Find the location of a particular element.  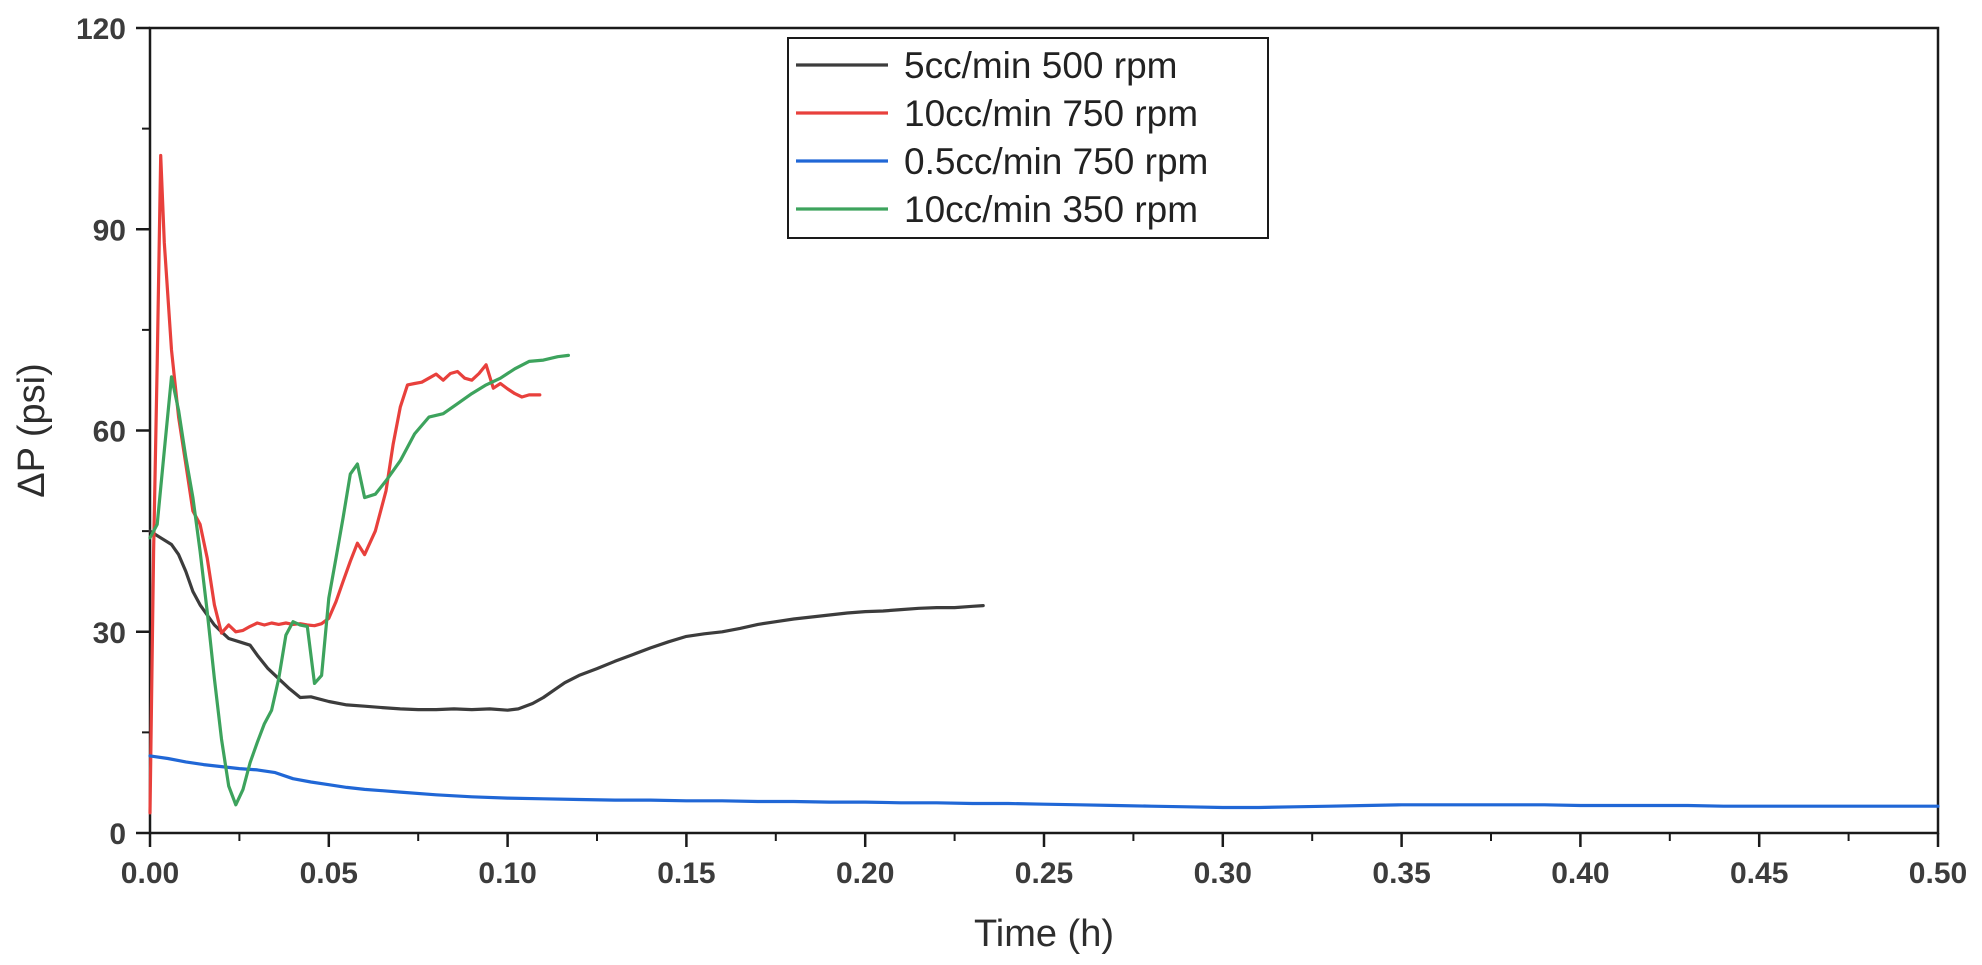

x-tick-label: 0.05 is located at coordinates (329, 873).